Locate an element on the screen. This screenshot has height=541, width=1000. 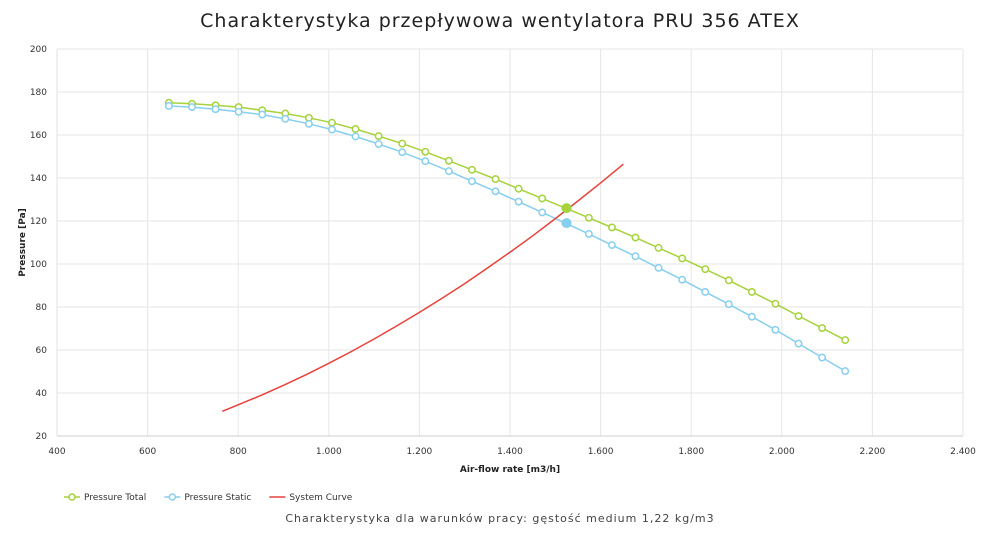
y-tick-label: 100 is located at coordinates (38, 265).